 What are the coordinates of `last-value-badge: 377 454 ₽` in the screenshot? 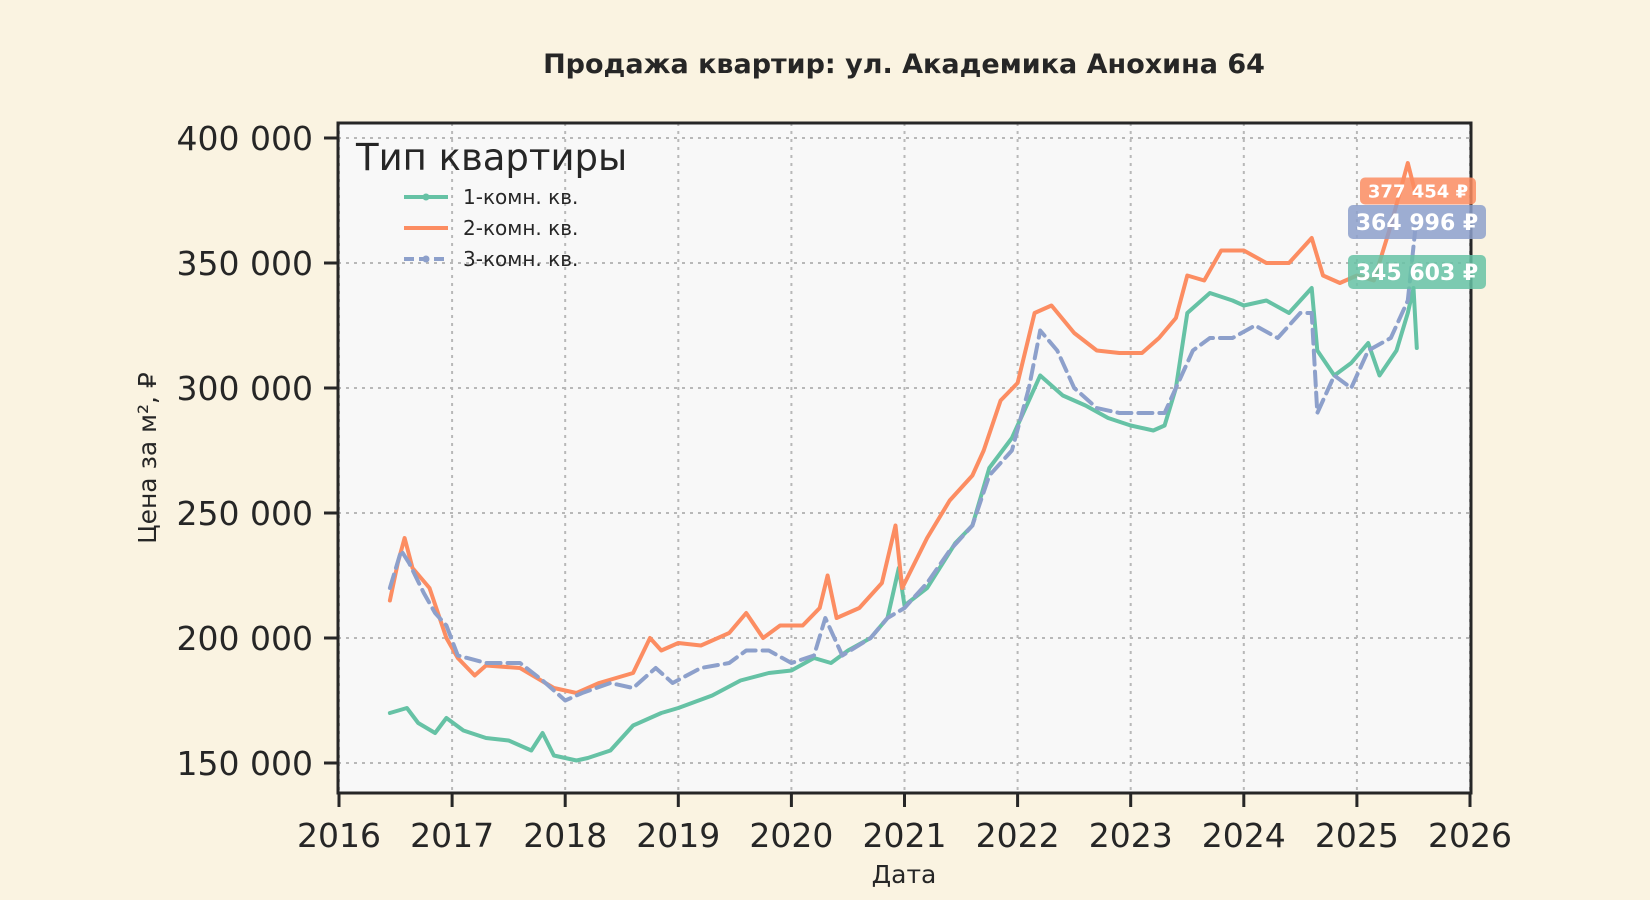 It's located at (1418, 191).